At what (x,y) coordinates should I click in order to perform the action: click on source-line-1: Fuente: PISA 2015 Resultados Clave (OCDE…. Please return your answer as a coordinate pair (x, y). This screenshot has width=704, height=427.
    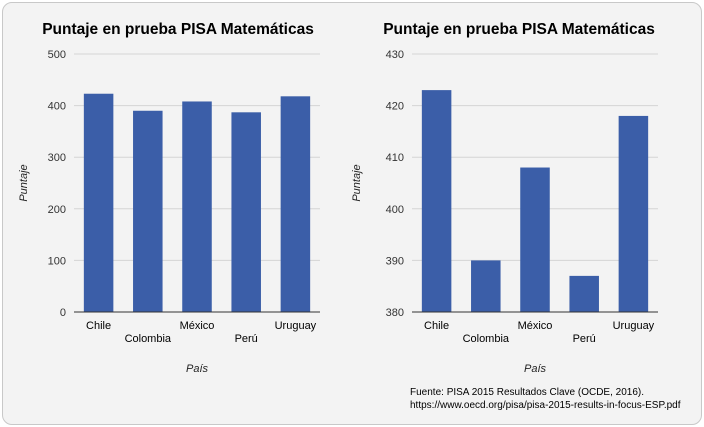
    Looking at the image, I should click on (527, 392).